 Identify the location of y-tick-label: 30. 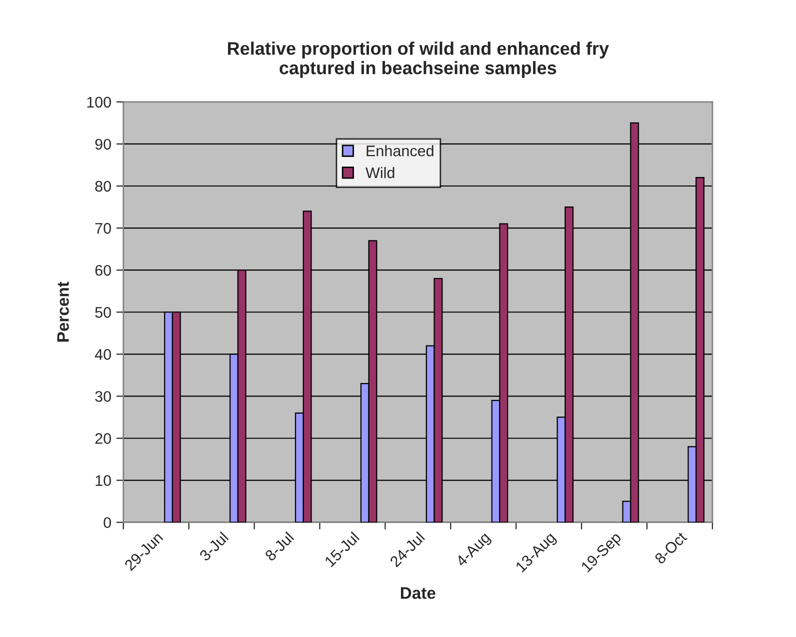
(103, 396).